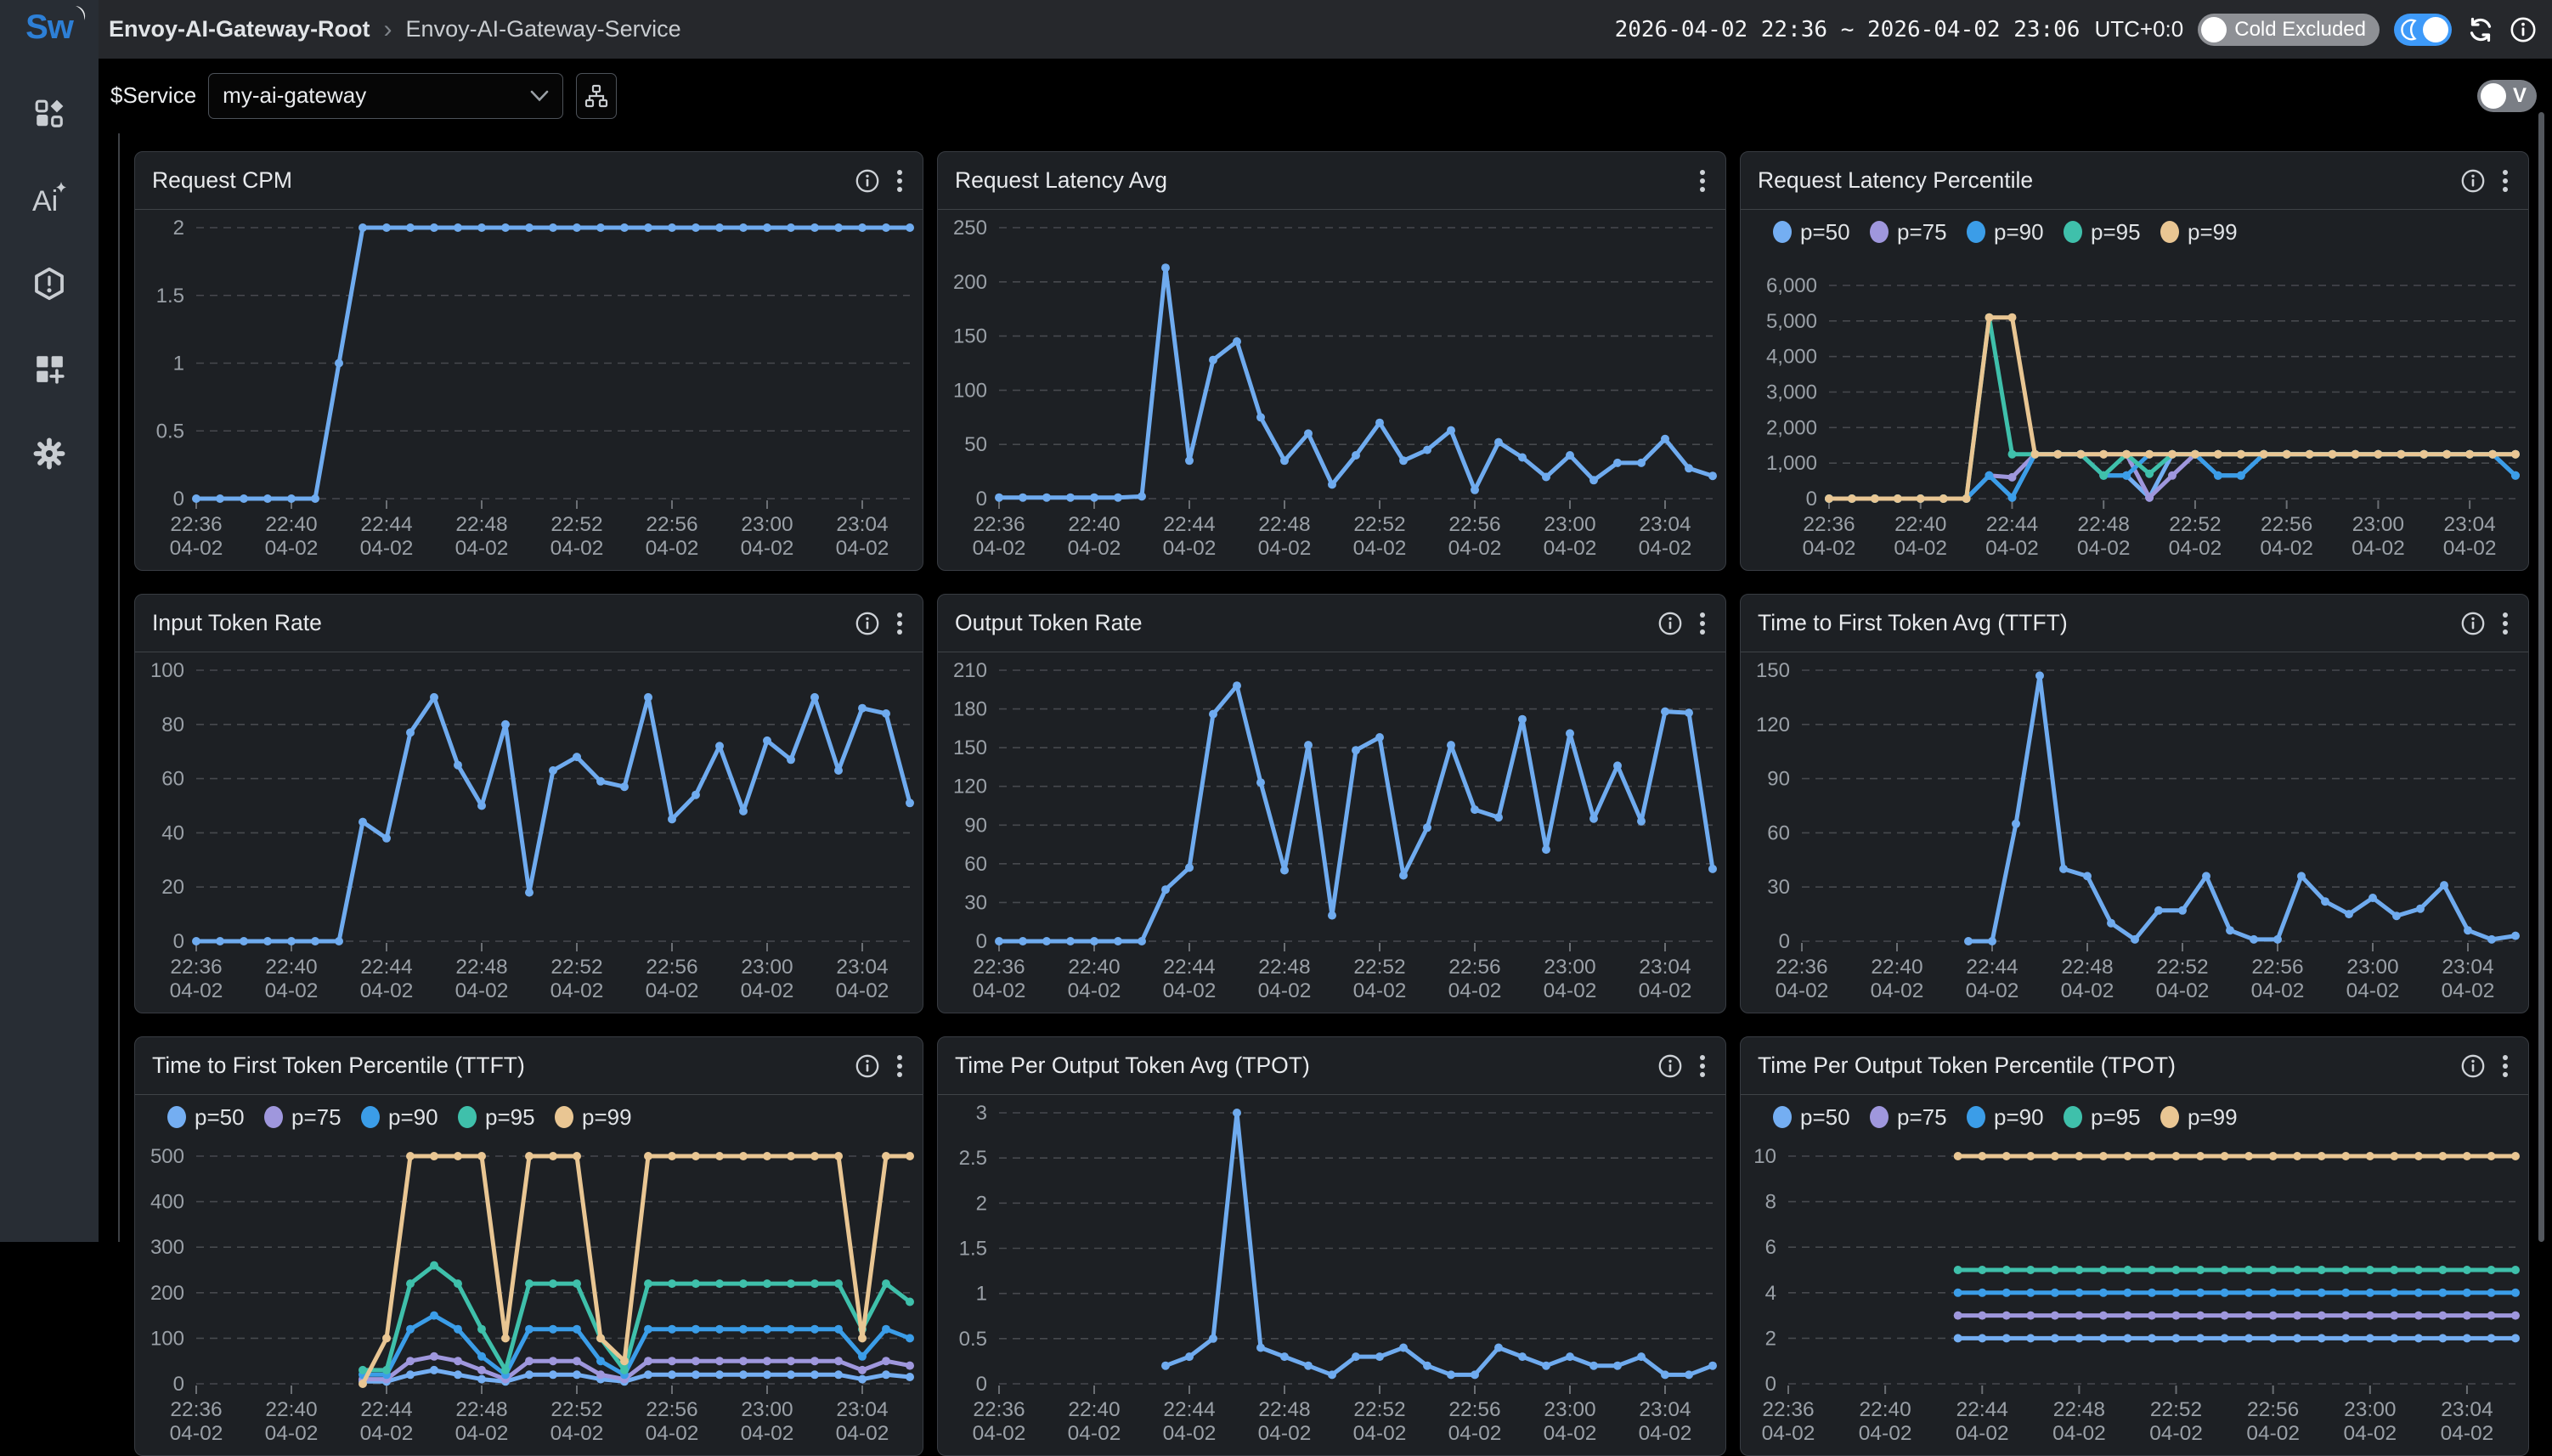 Image resolution: width=2552 pixels, height=1456 pixels. Describe the element at coordinates (1847, 29) in the screenshot. I see `time-range-picker: 2026-04-02 22:36 ~ 2026-04-02 23:06` at that location.